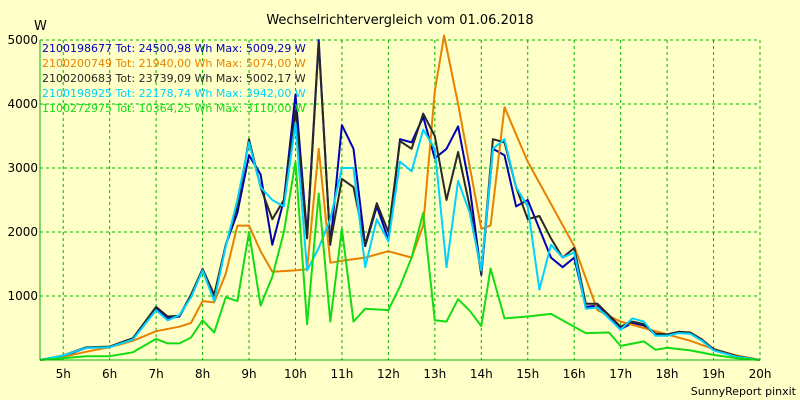  Describe the element at coordinates (399, 20) in the screenshot. I see `chart-title: Wechselrichtervergleich vom 01.06.2018` at that location.